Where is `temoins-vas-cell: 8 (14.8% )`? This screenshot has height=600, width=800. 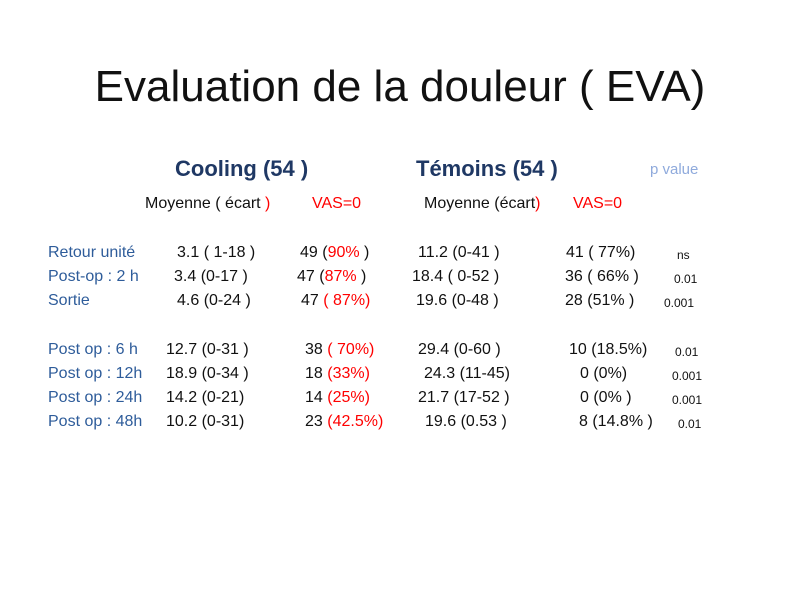 temoins-vas-cell: 8 (14.8% ) is located at coordinates (616, 421).